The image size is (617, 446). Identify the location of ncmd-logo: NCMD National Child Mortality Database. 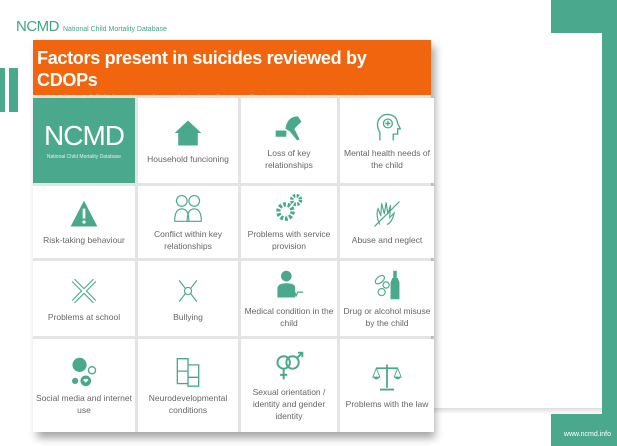
(91, 26).